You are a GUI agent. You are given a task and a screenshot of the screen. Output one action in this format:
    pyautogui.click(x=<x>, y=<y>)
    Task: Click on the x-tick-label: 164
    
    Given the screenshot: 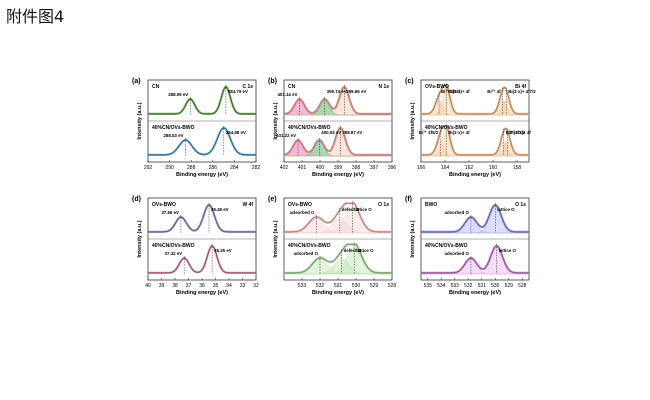 What is the action you would take?
    pyautogui.click(x=445, y=168)
    